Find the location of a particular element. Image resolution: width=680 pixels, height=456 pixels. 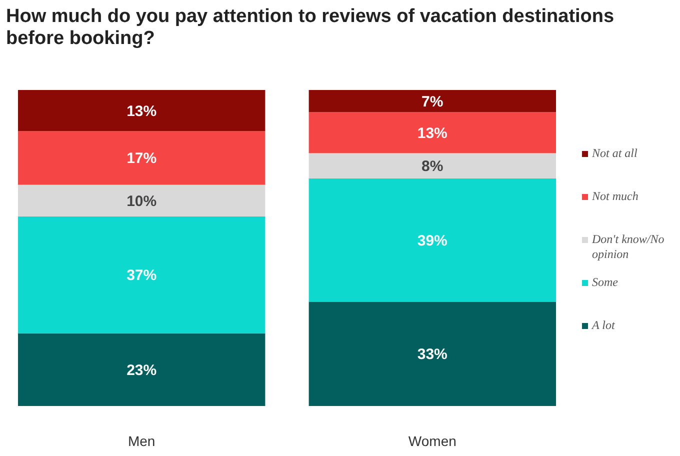

legend-label: Not at all is located at coordinates (614, 153).